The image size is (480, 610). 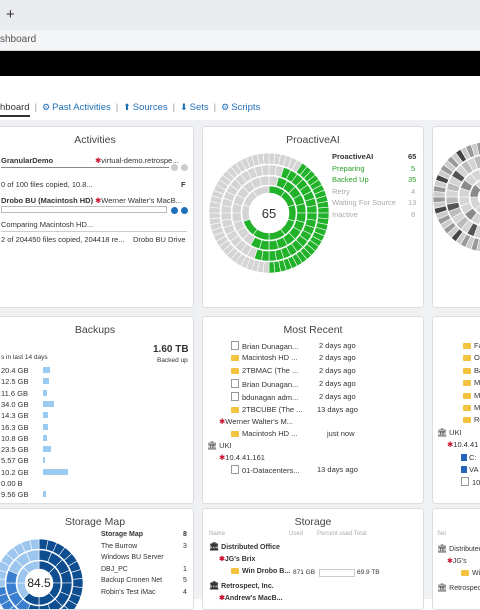 I want to click on right-mid-item: Fa, so click(x=471, y=345).